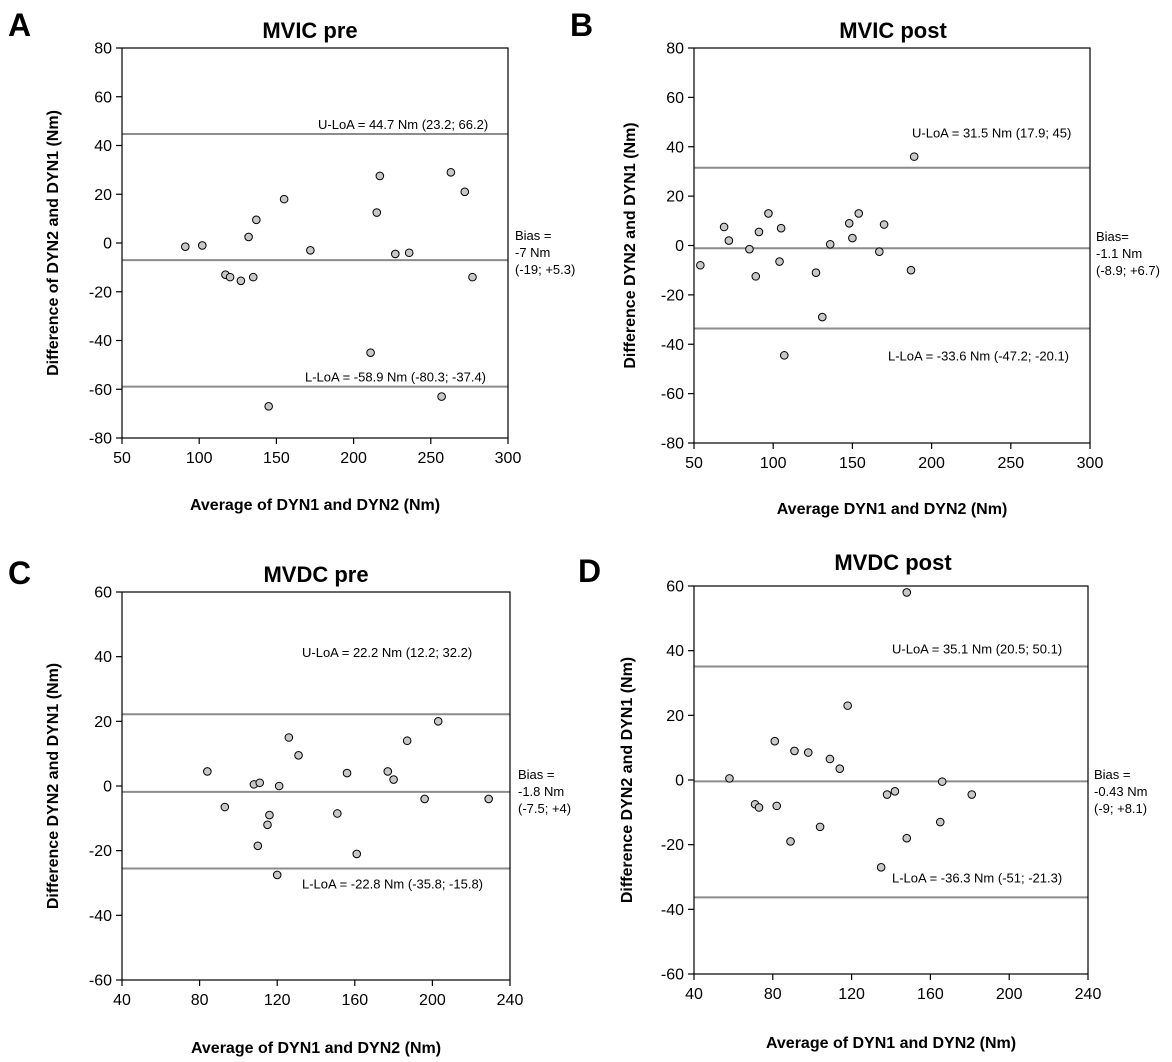 The image size is (1172, 1062). Describe the element at coordinates (544, 791) in the screenshot. I see `bias-label: Bias = -1.8 Nm (-7.5; +4)` at that location.